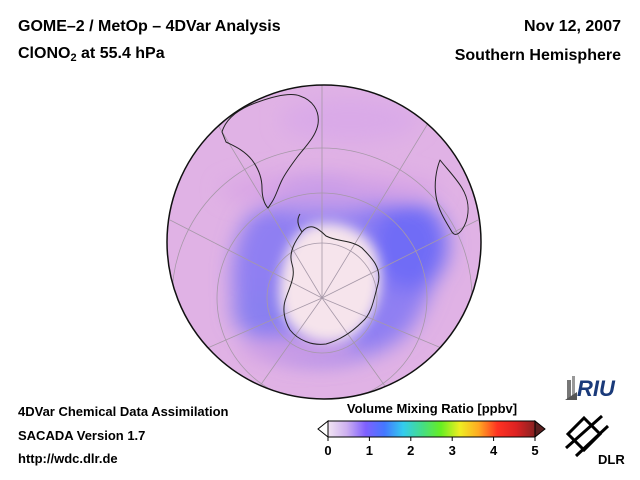 The height and width of the screenshot is (480, 640). What do you see at coordinates (331, 285) in the screenshot?
I see `antarctica-coast` at bounding box center [331, 285].